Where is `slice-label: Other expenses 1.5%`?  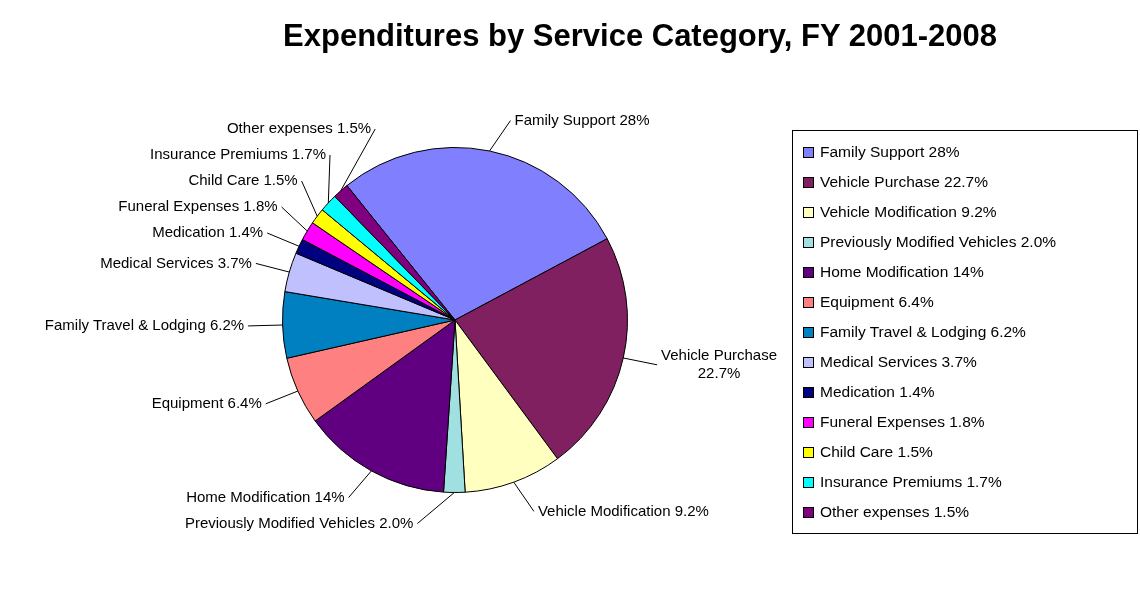
slice-label: Other expenses 1.5% is located at coordinates (299, 128).